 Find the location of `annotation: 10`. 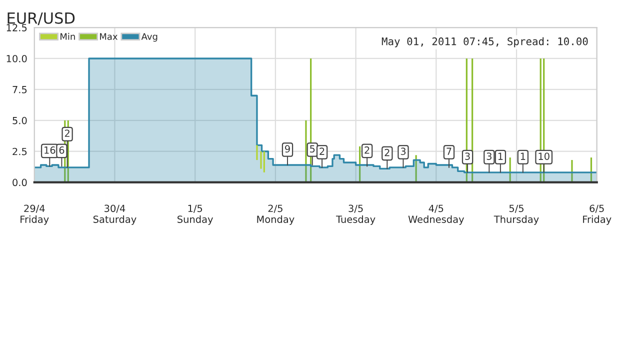

annotation: 10 is located at coordinates (544, 156).